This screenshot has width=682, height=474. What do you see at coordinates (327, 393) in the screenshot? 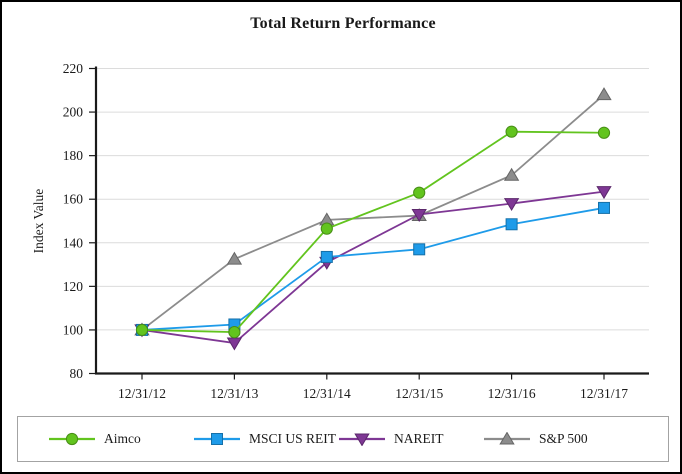
I see `x-tick-label: 12/31/14` at bounding box center [327, 393].